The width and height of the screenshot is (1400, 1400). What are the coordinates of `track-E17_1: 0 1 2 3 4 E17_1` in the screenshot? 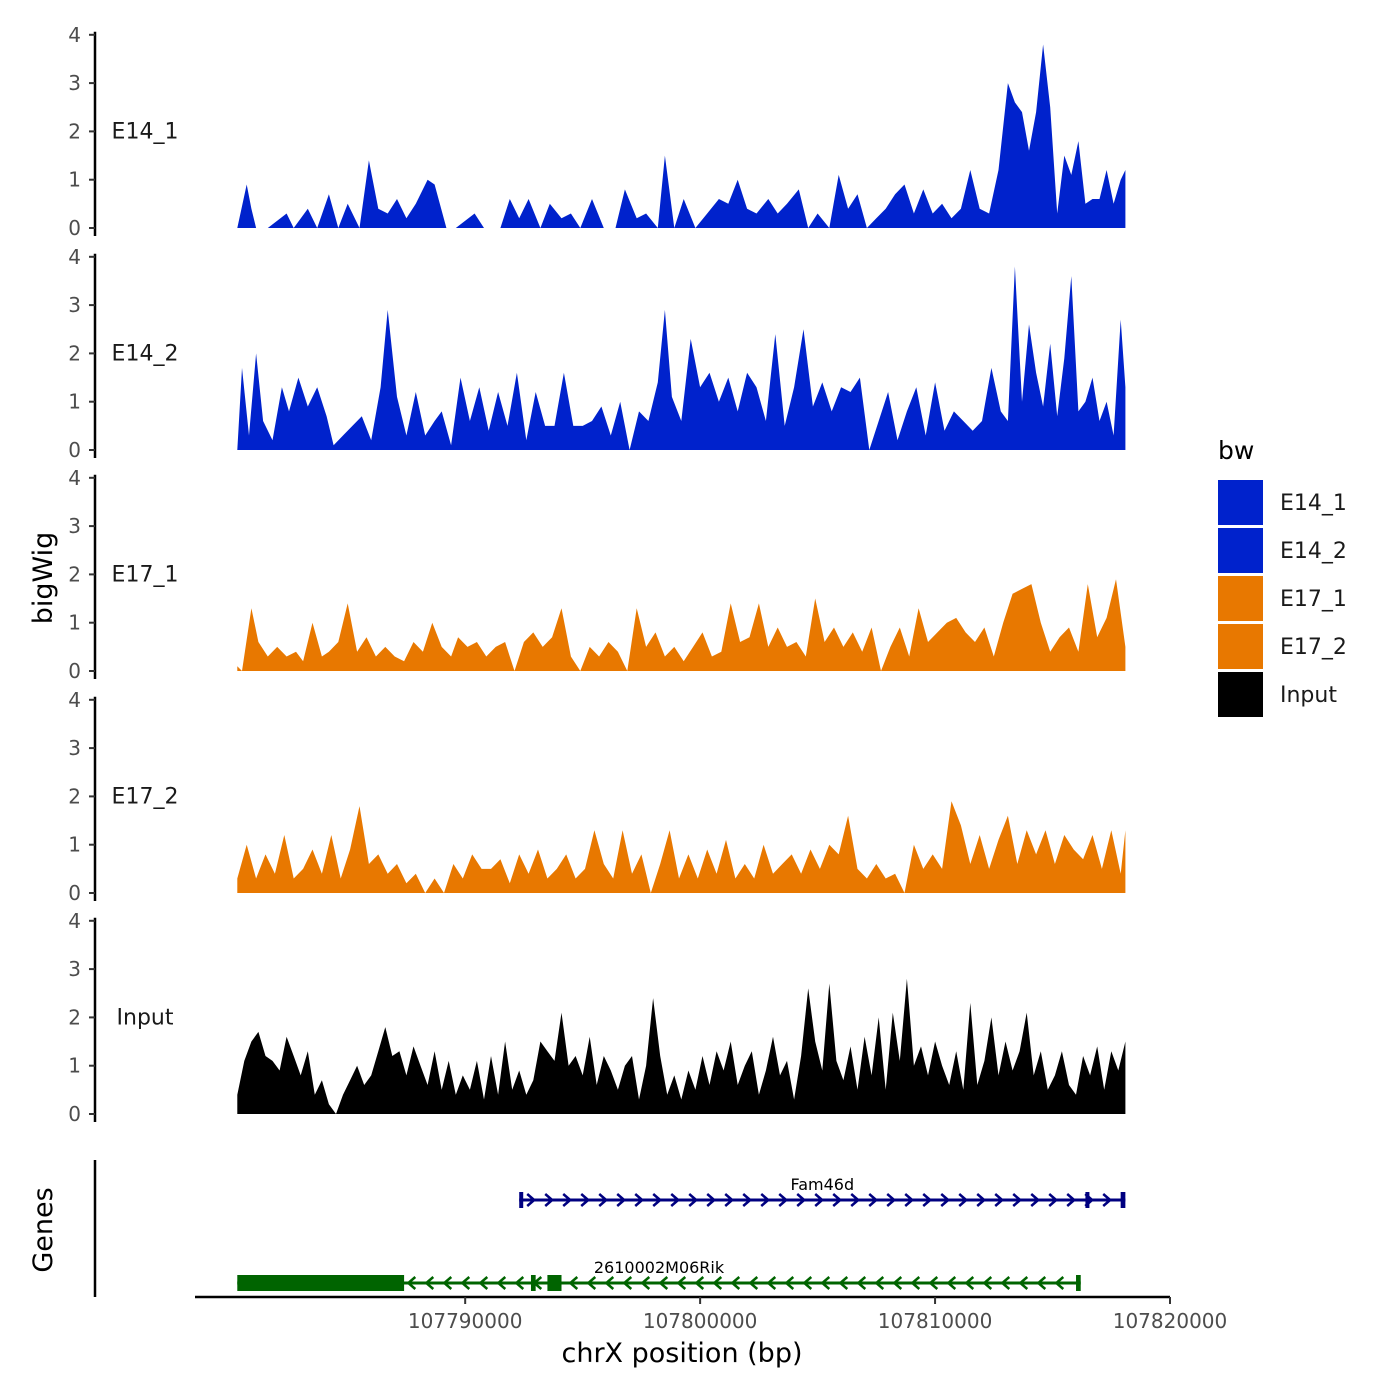 It's located at (597, 574).